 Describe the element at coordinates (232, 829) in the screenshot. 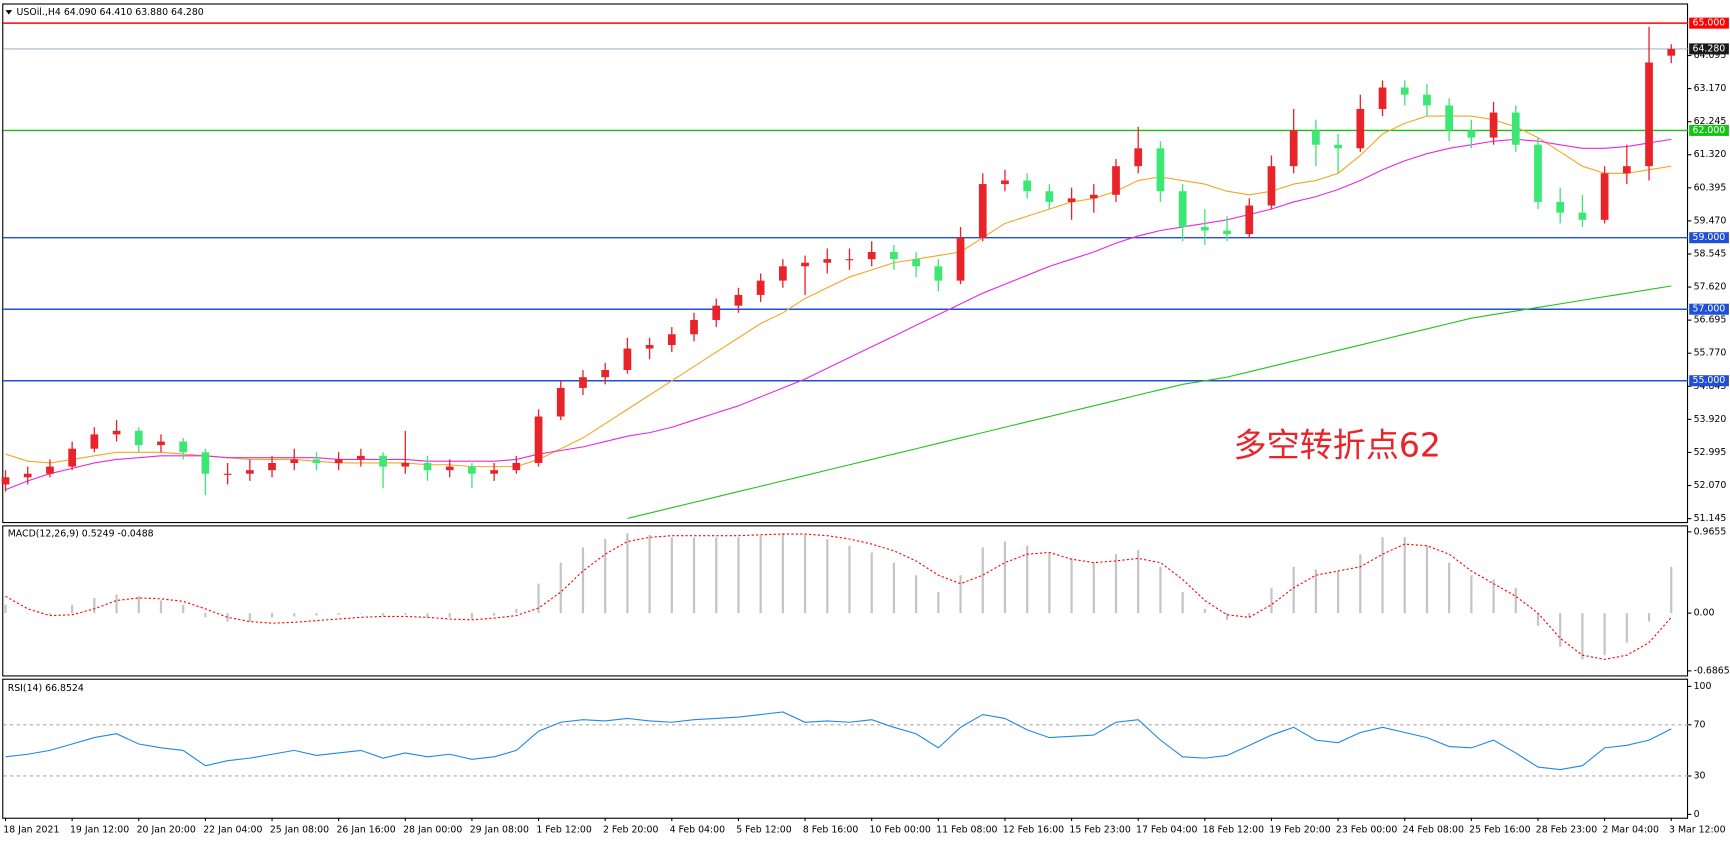

I see `x-tick-label: 22 Jan 04:00` at that location.